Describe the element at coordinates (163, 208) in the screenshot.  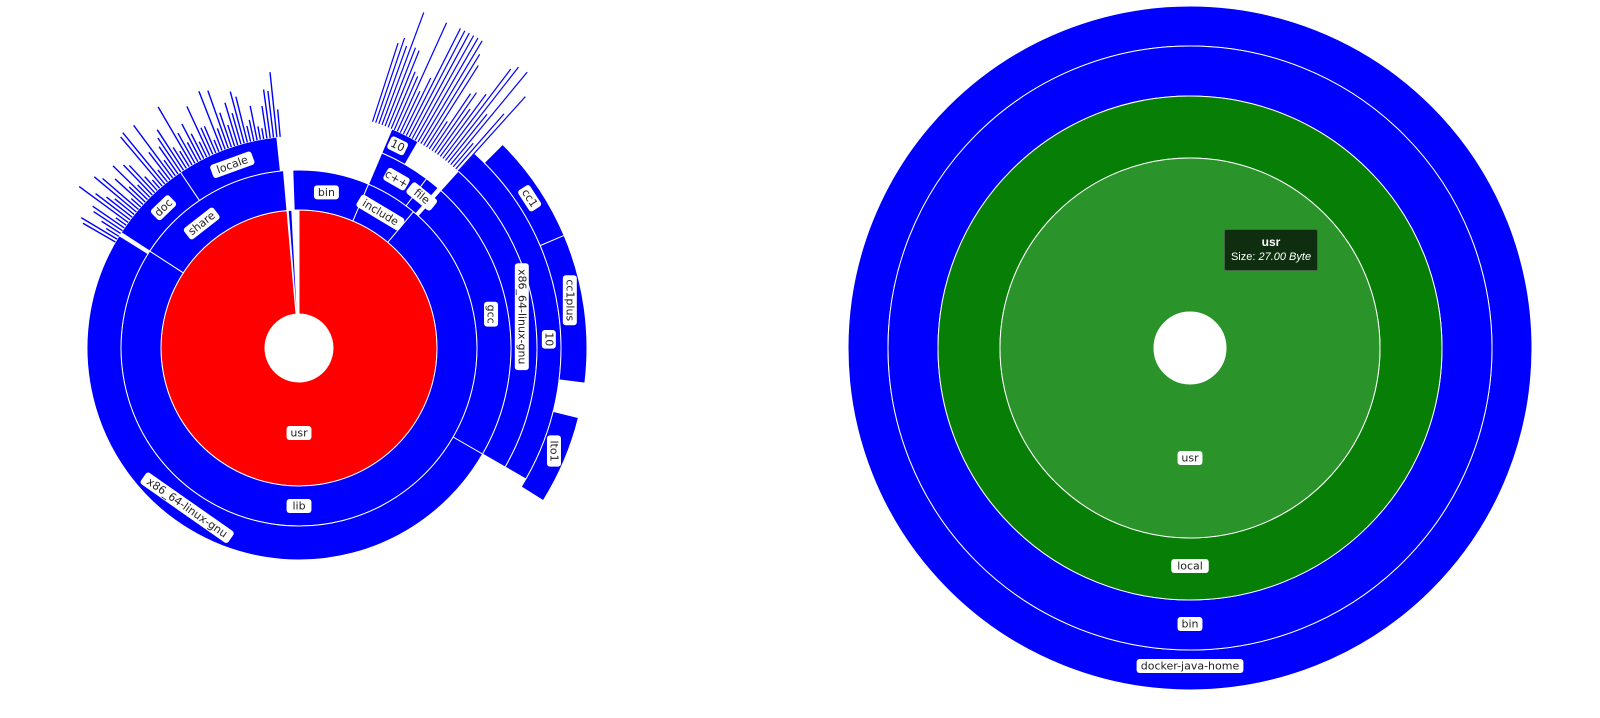
I see `left-doc-8-label-bg` at that location.